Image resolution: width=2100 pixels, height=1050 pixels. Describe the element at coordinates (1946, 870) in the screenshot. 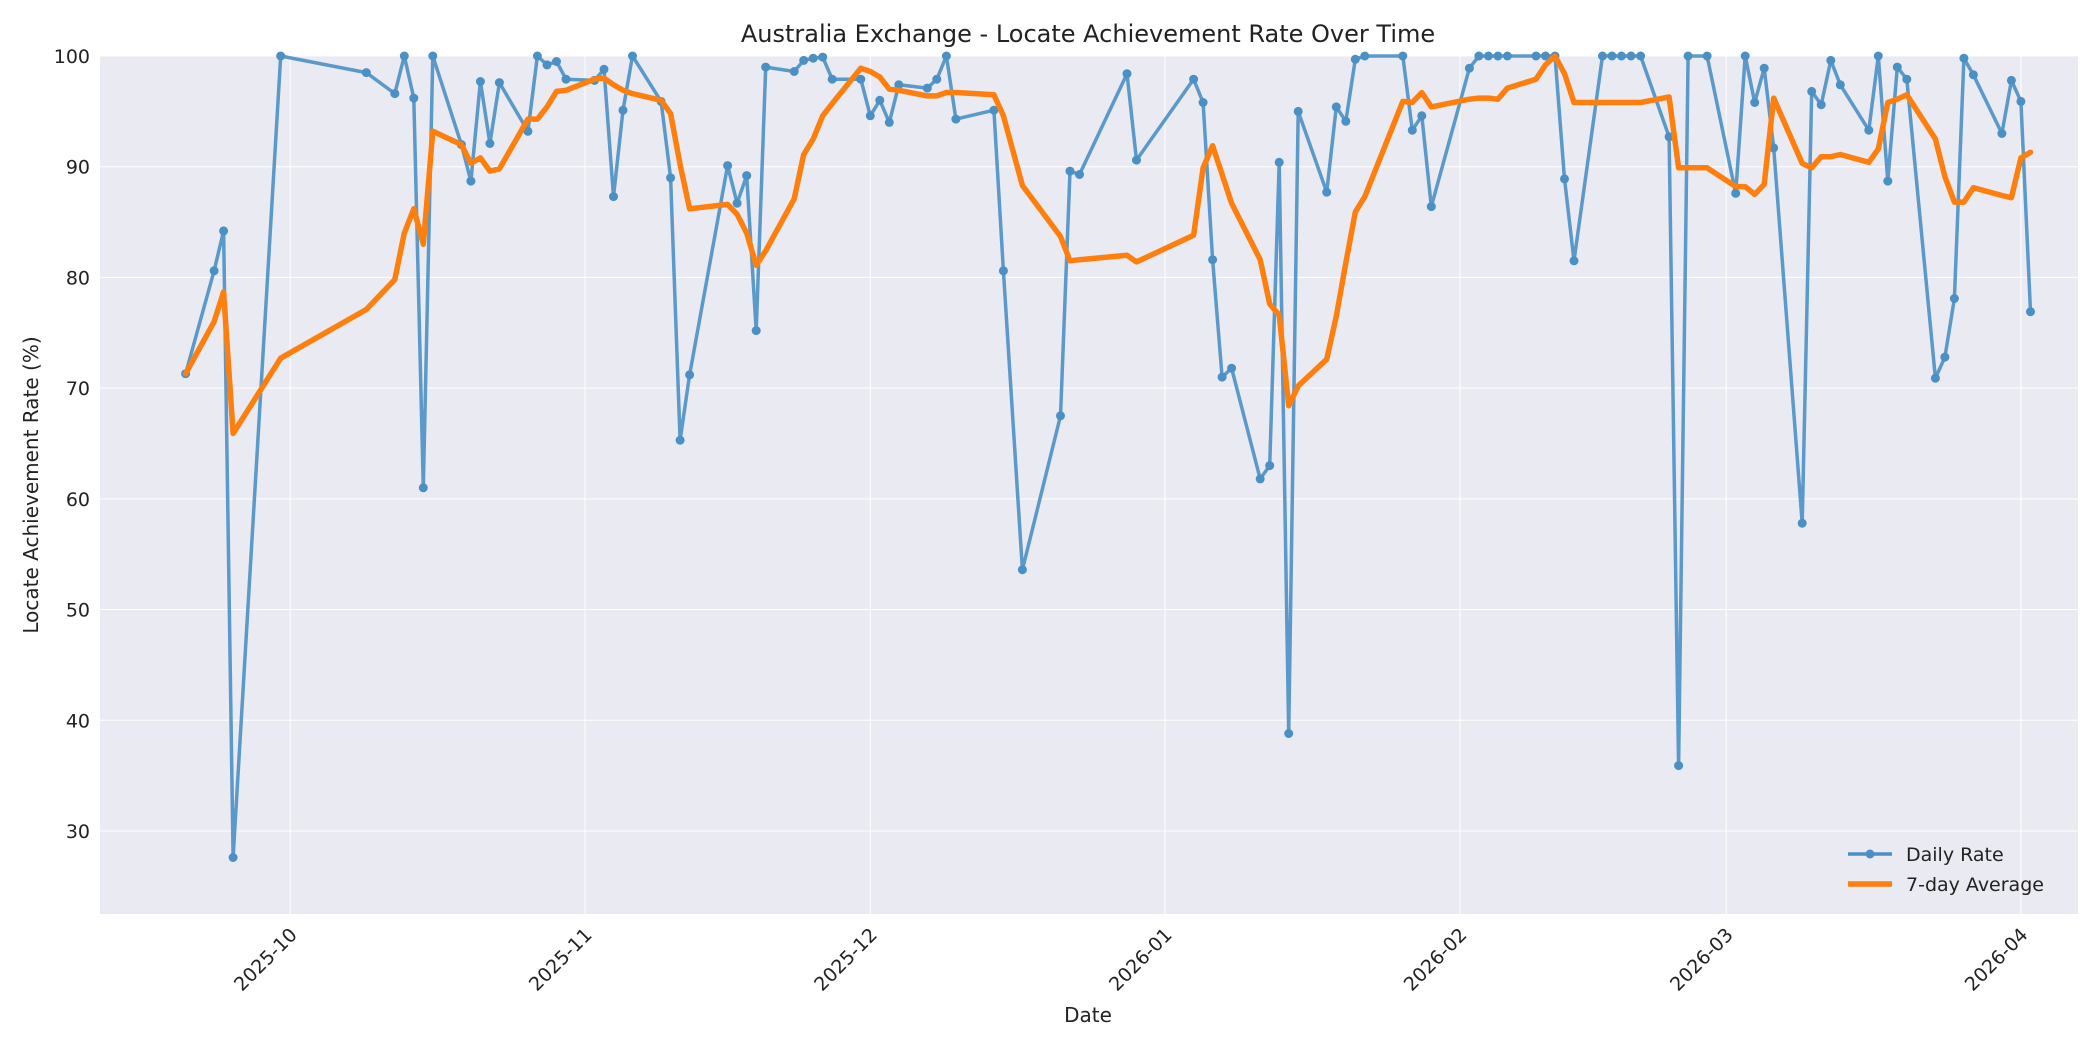

I see `legend: Daily Rate 7-day Average` at that location.